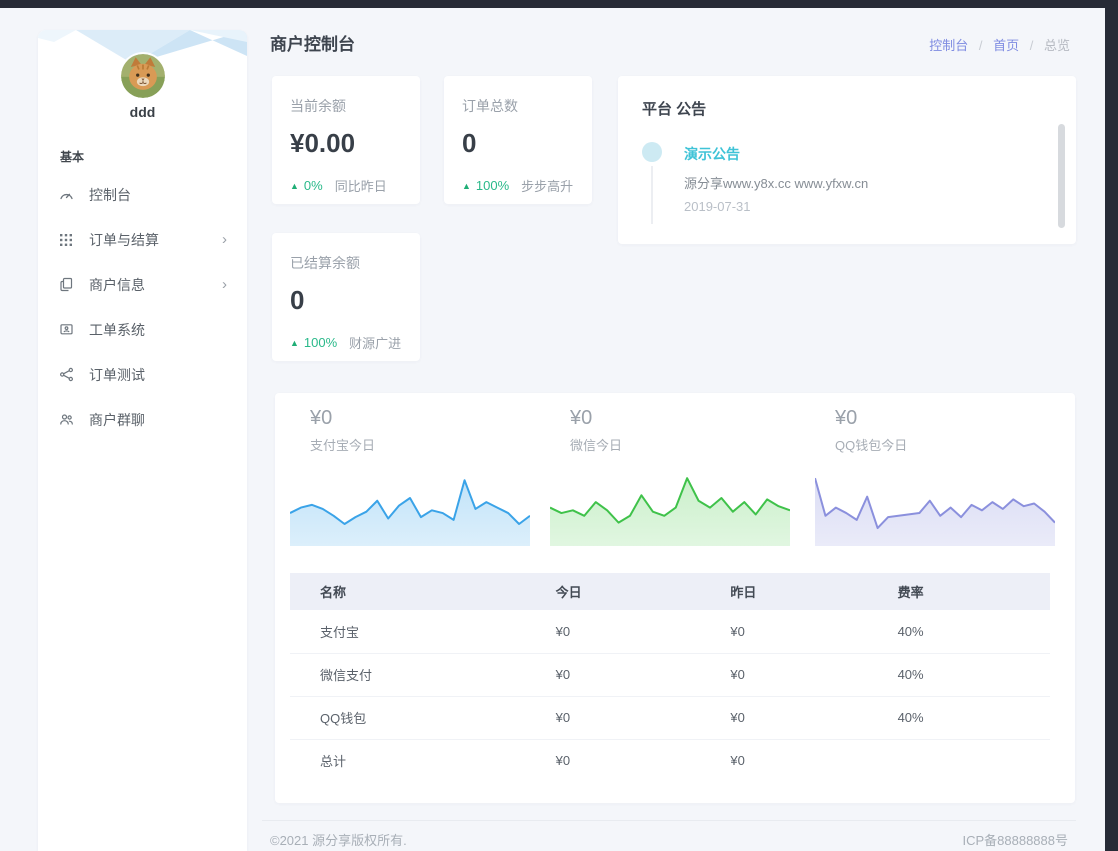  I want to click on breadcrumb-item-overview: 总览, so click(1056, 45).